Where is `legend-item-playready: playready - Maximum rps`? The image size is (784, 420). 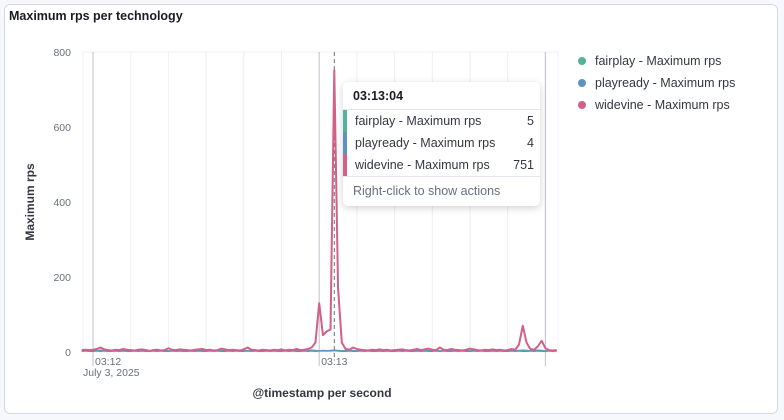 legend-item-playready: playready - Maximum rps is located at coordinates (656, 83).